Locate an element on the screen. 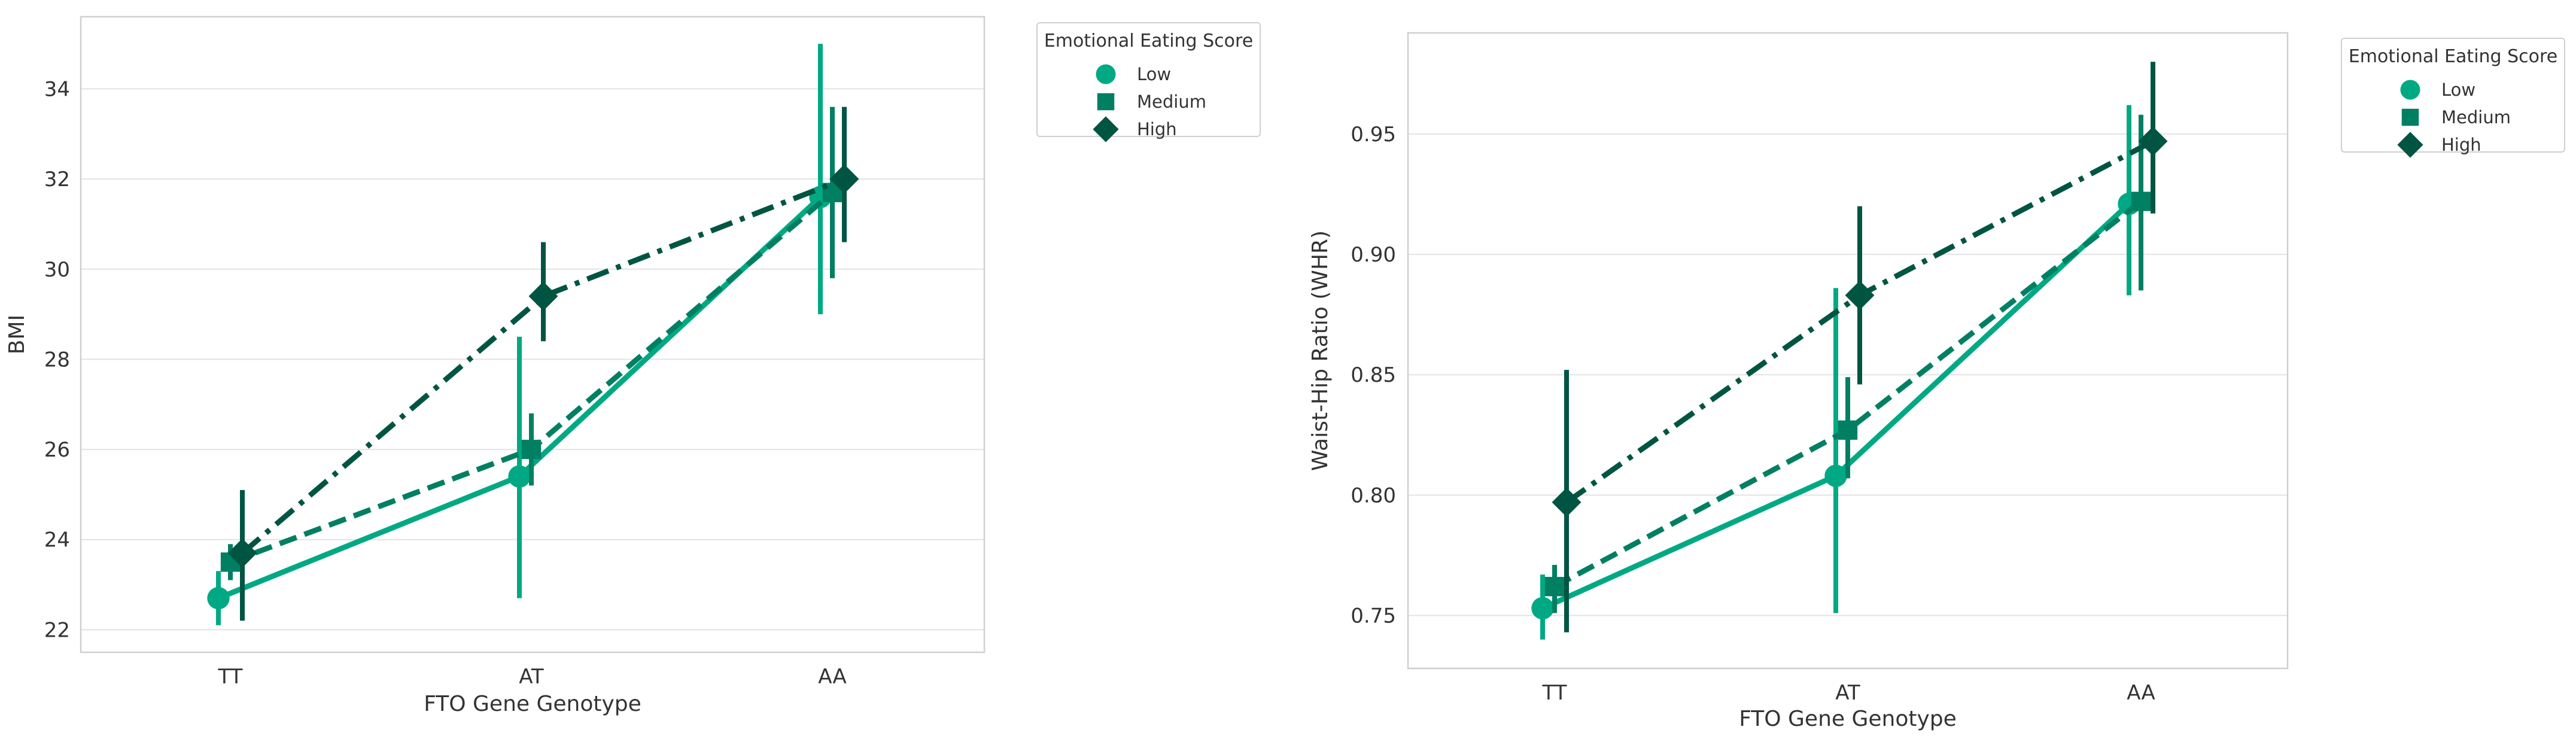 This screenshot has height=748, width=2576. bmi-legend: Emotional Eating Score Low Medium High is located at coordinates (1148, 82).